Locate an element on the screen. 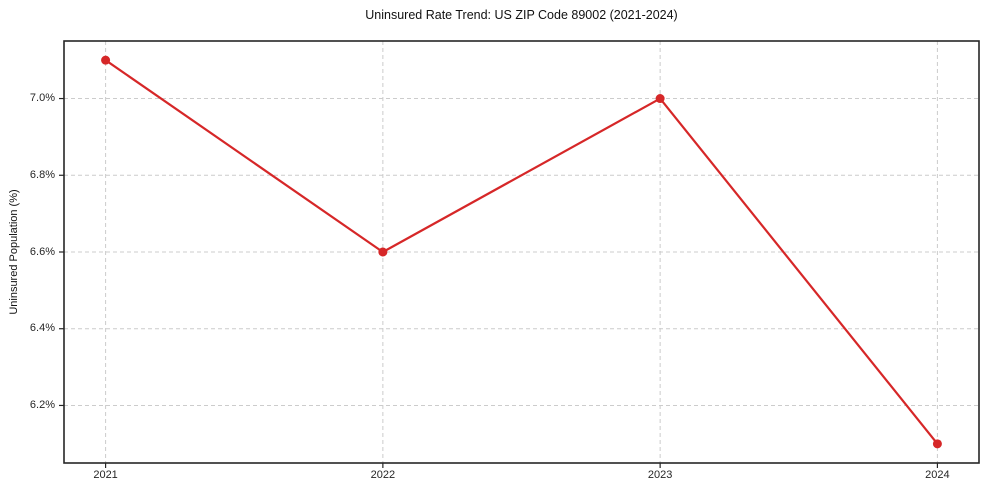 The image size is (989, 490). y-tick-label: 7.0% is located at coordinates (42, 98).